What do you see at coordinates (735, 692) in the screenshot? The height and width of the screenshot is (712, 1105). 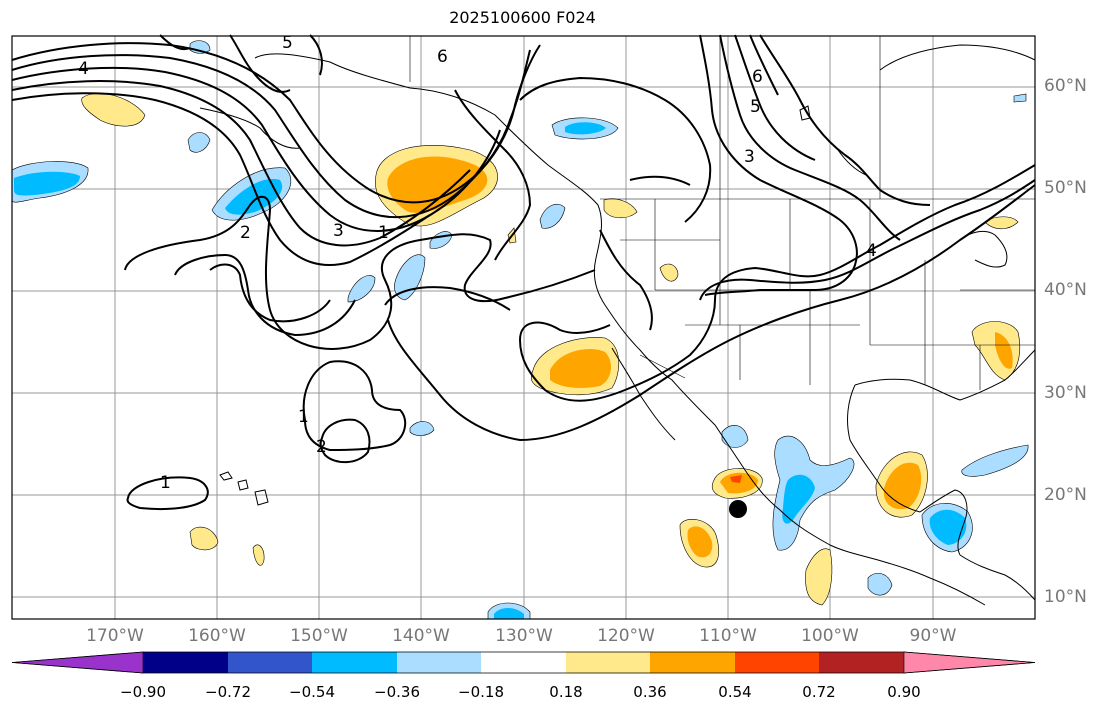 I see `colorbar-tick-label: 0.54` at bounding box center [735, 692].